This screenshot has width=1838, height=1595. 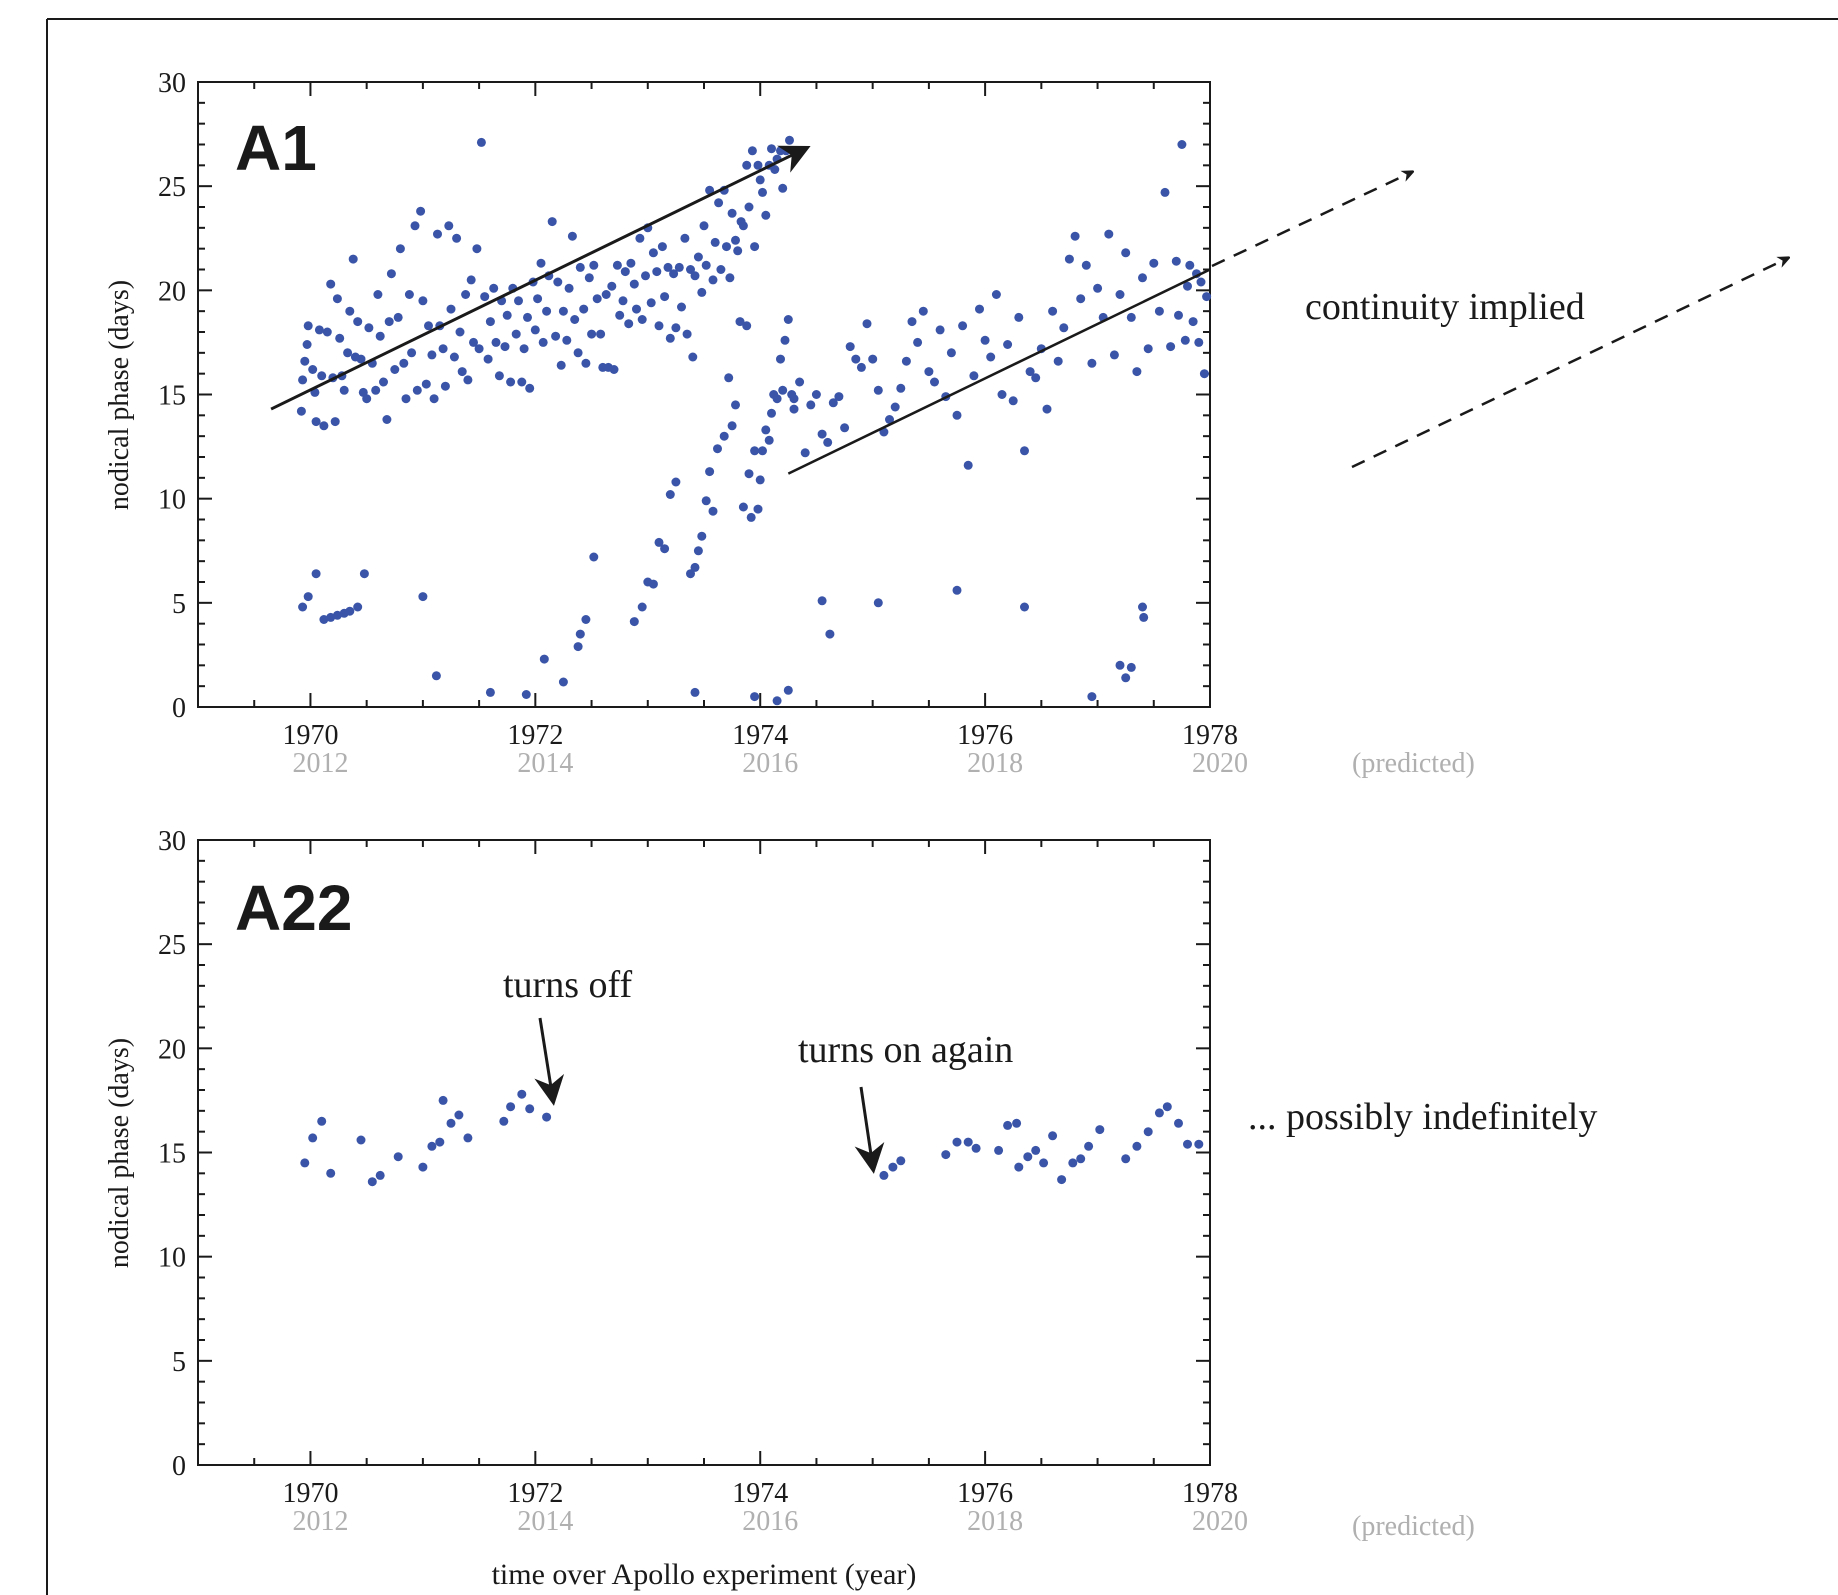 I want to click on y-tick-label: 25, so click(x=172, y=187).